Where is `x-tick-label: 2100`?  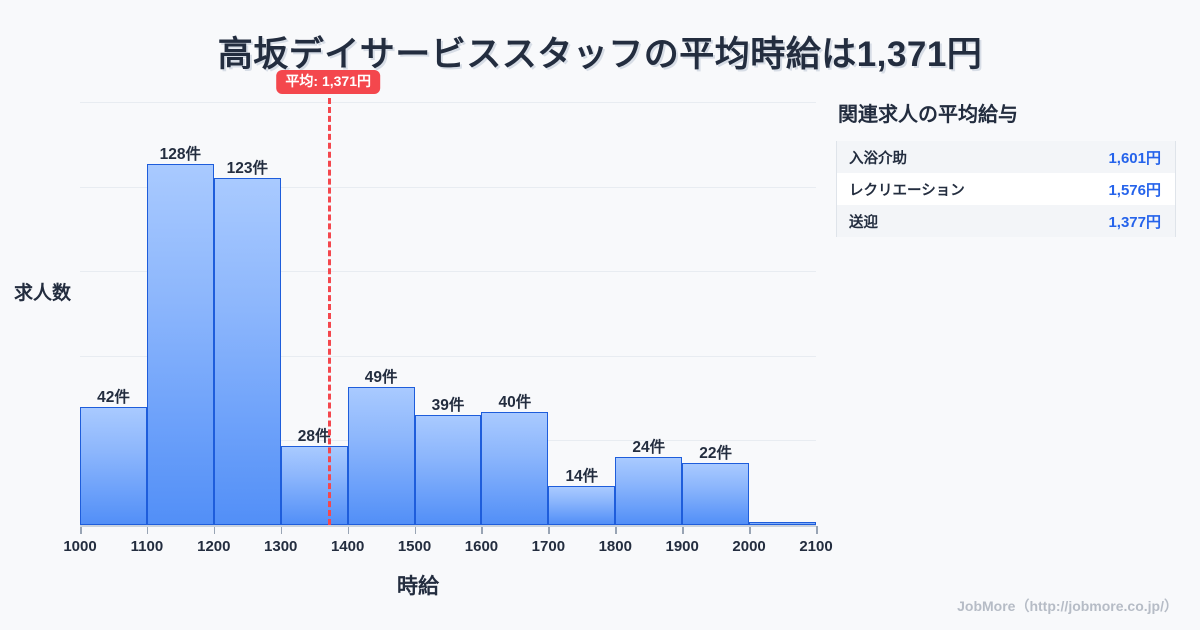
x-tick-label: 2100 is located at coordinates (816, 546).